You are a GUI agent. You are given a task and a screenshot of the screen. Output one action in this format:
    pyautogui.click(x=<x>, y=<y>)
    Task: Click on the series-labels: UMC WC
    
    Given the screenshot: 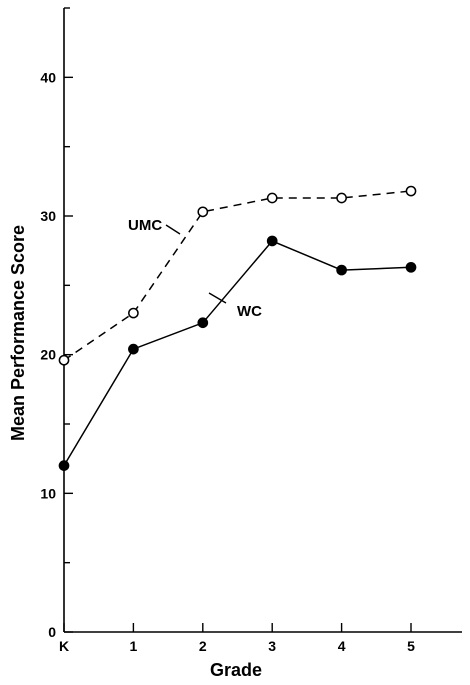 What is the action you would take?
    pyautogui.click(x=195, y=268)
    